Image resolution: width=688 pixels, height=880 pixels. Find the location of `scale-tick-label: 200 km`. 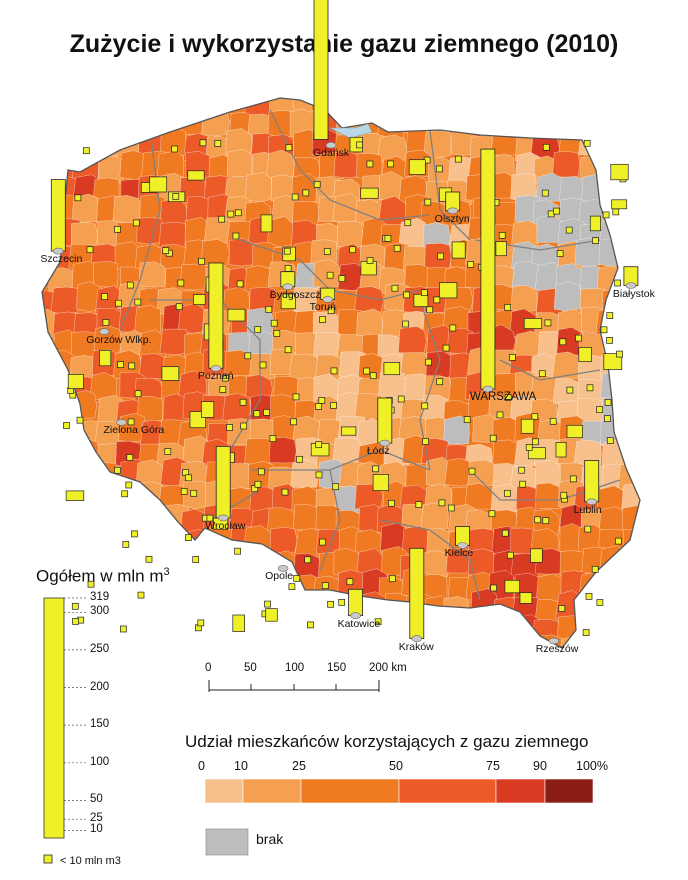

scale-tick-label: 200 km is located at coordinates (388, 668).